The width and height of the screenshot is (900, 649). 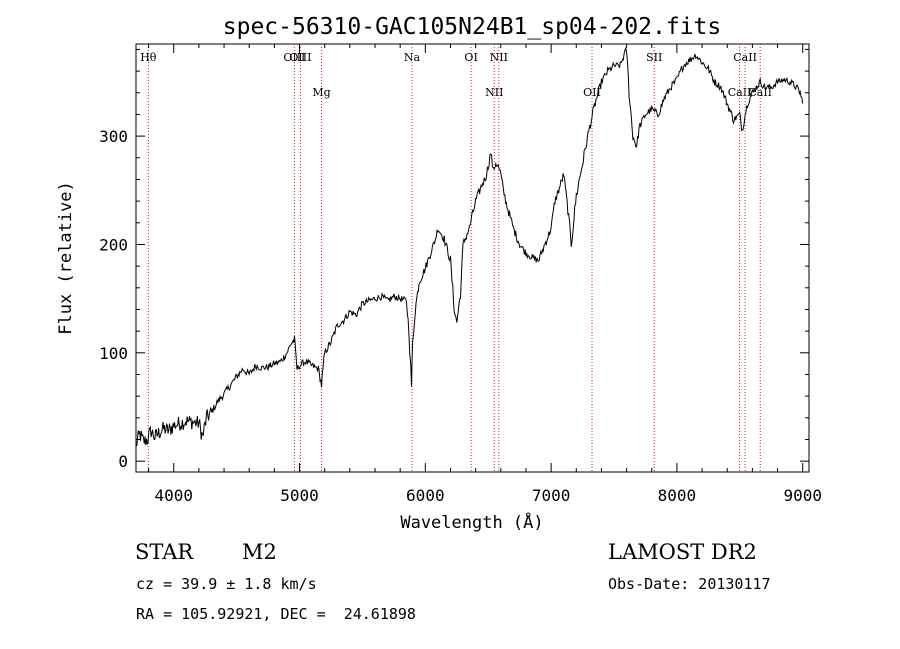 I want to click on y-tick-label: 200, so click(x=113, y=244).